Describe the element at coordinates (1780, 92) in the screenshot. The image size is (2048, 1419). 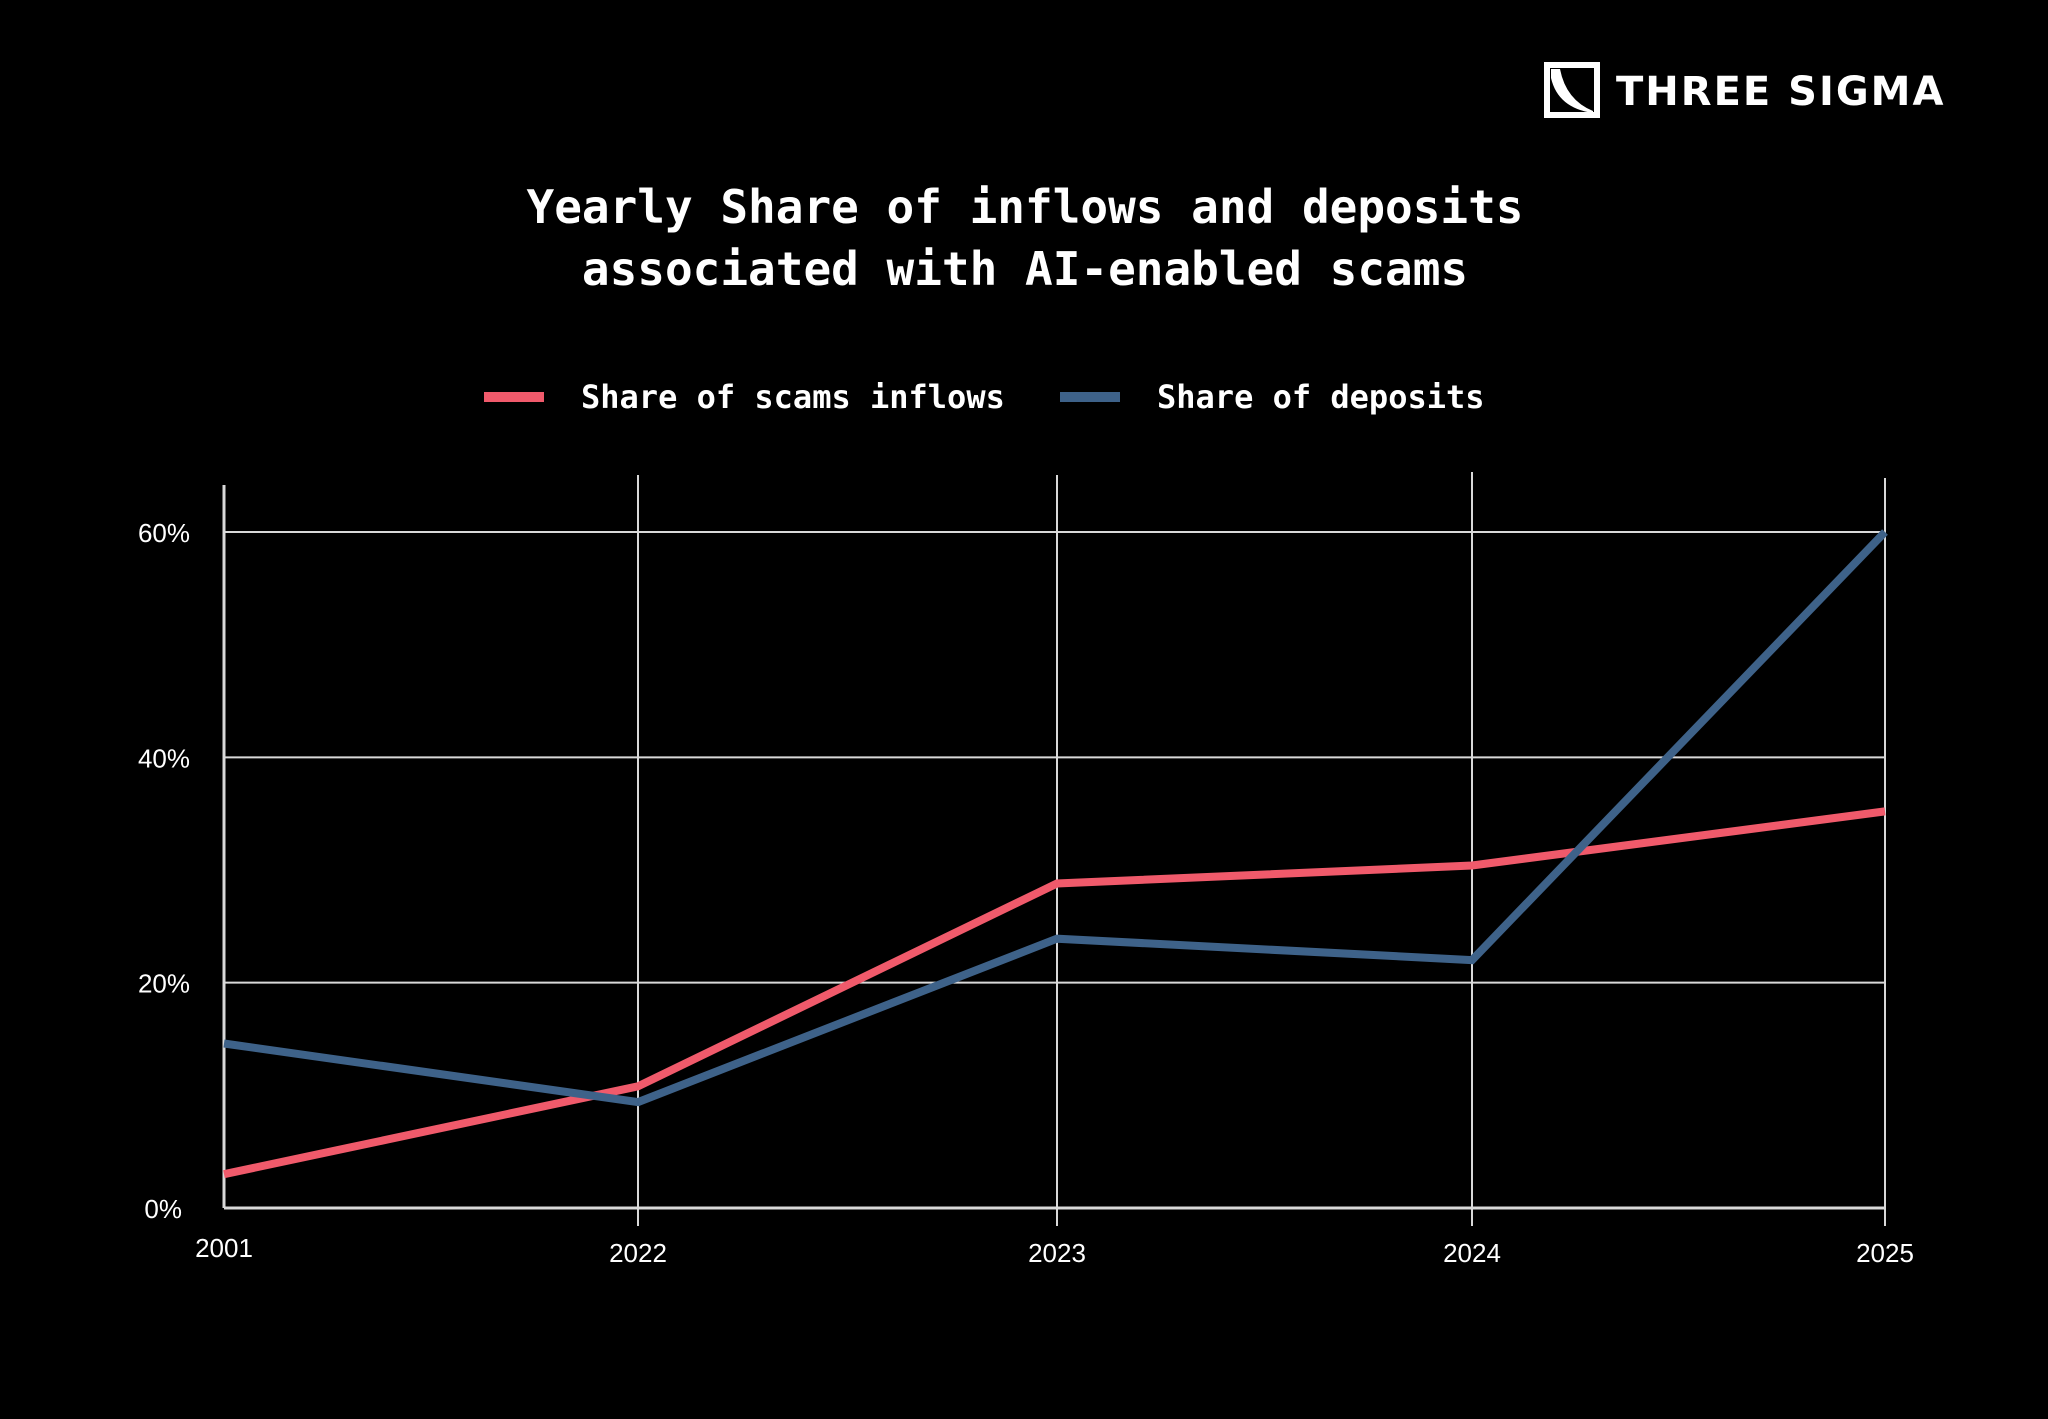
I see `logo-text: THREE SIGMA` at that location.